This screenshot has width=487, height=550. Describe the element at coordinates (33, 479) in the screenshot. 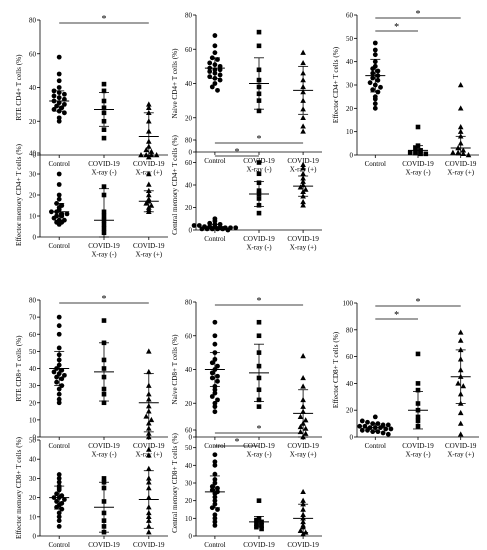

I see `y-tick-label: 30` at that location.